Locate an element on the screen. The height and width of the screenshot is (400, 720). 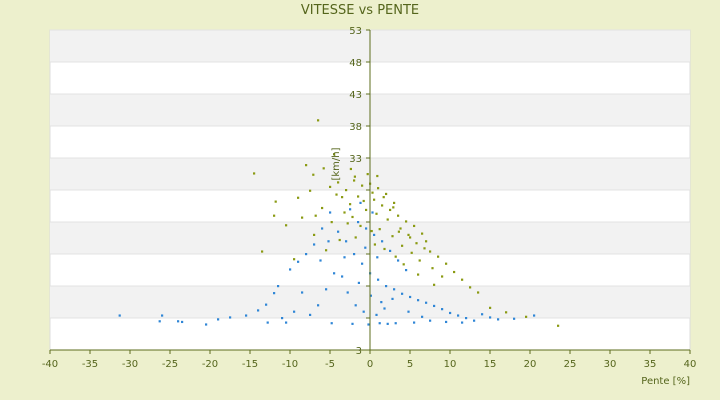
y-tick-label: 33 is located at coordinates (355, 159).